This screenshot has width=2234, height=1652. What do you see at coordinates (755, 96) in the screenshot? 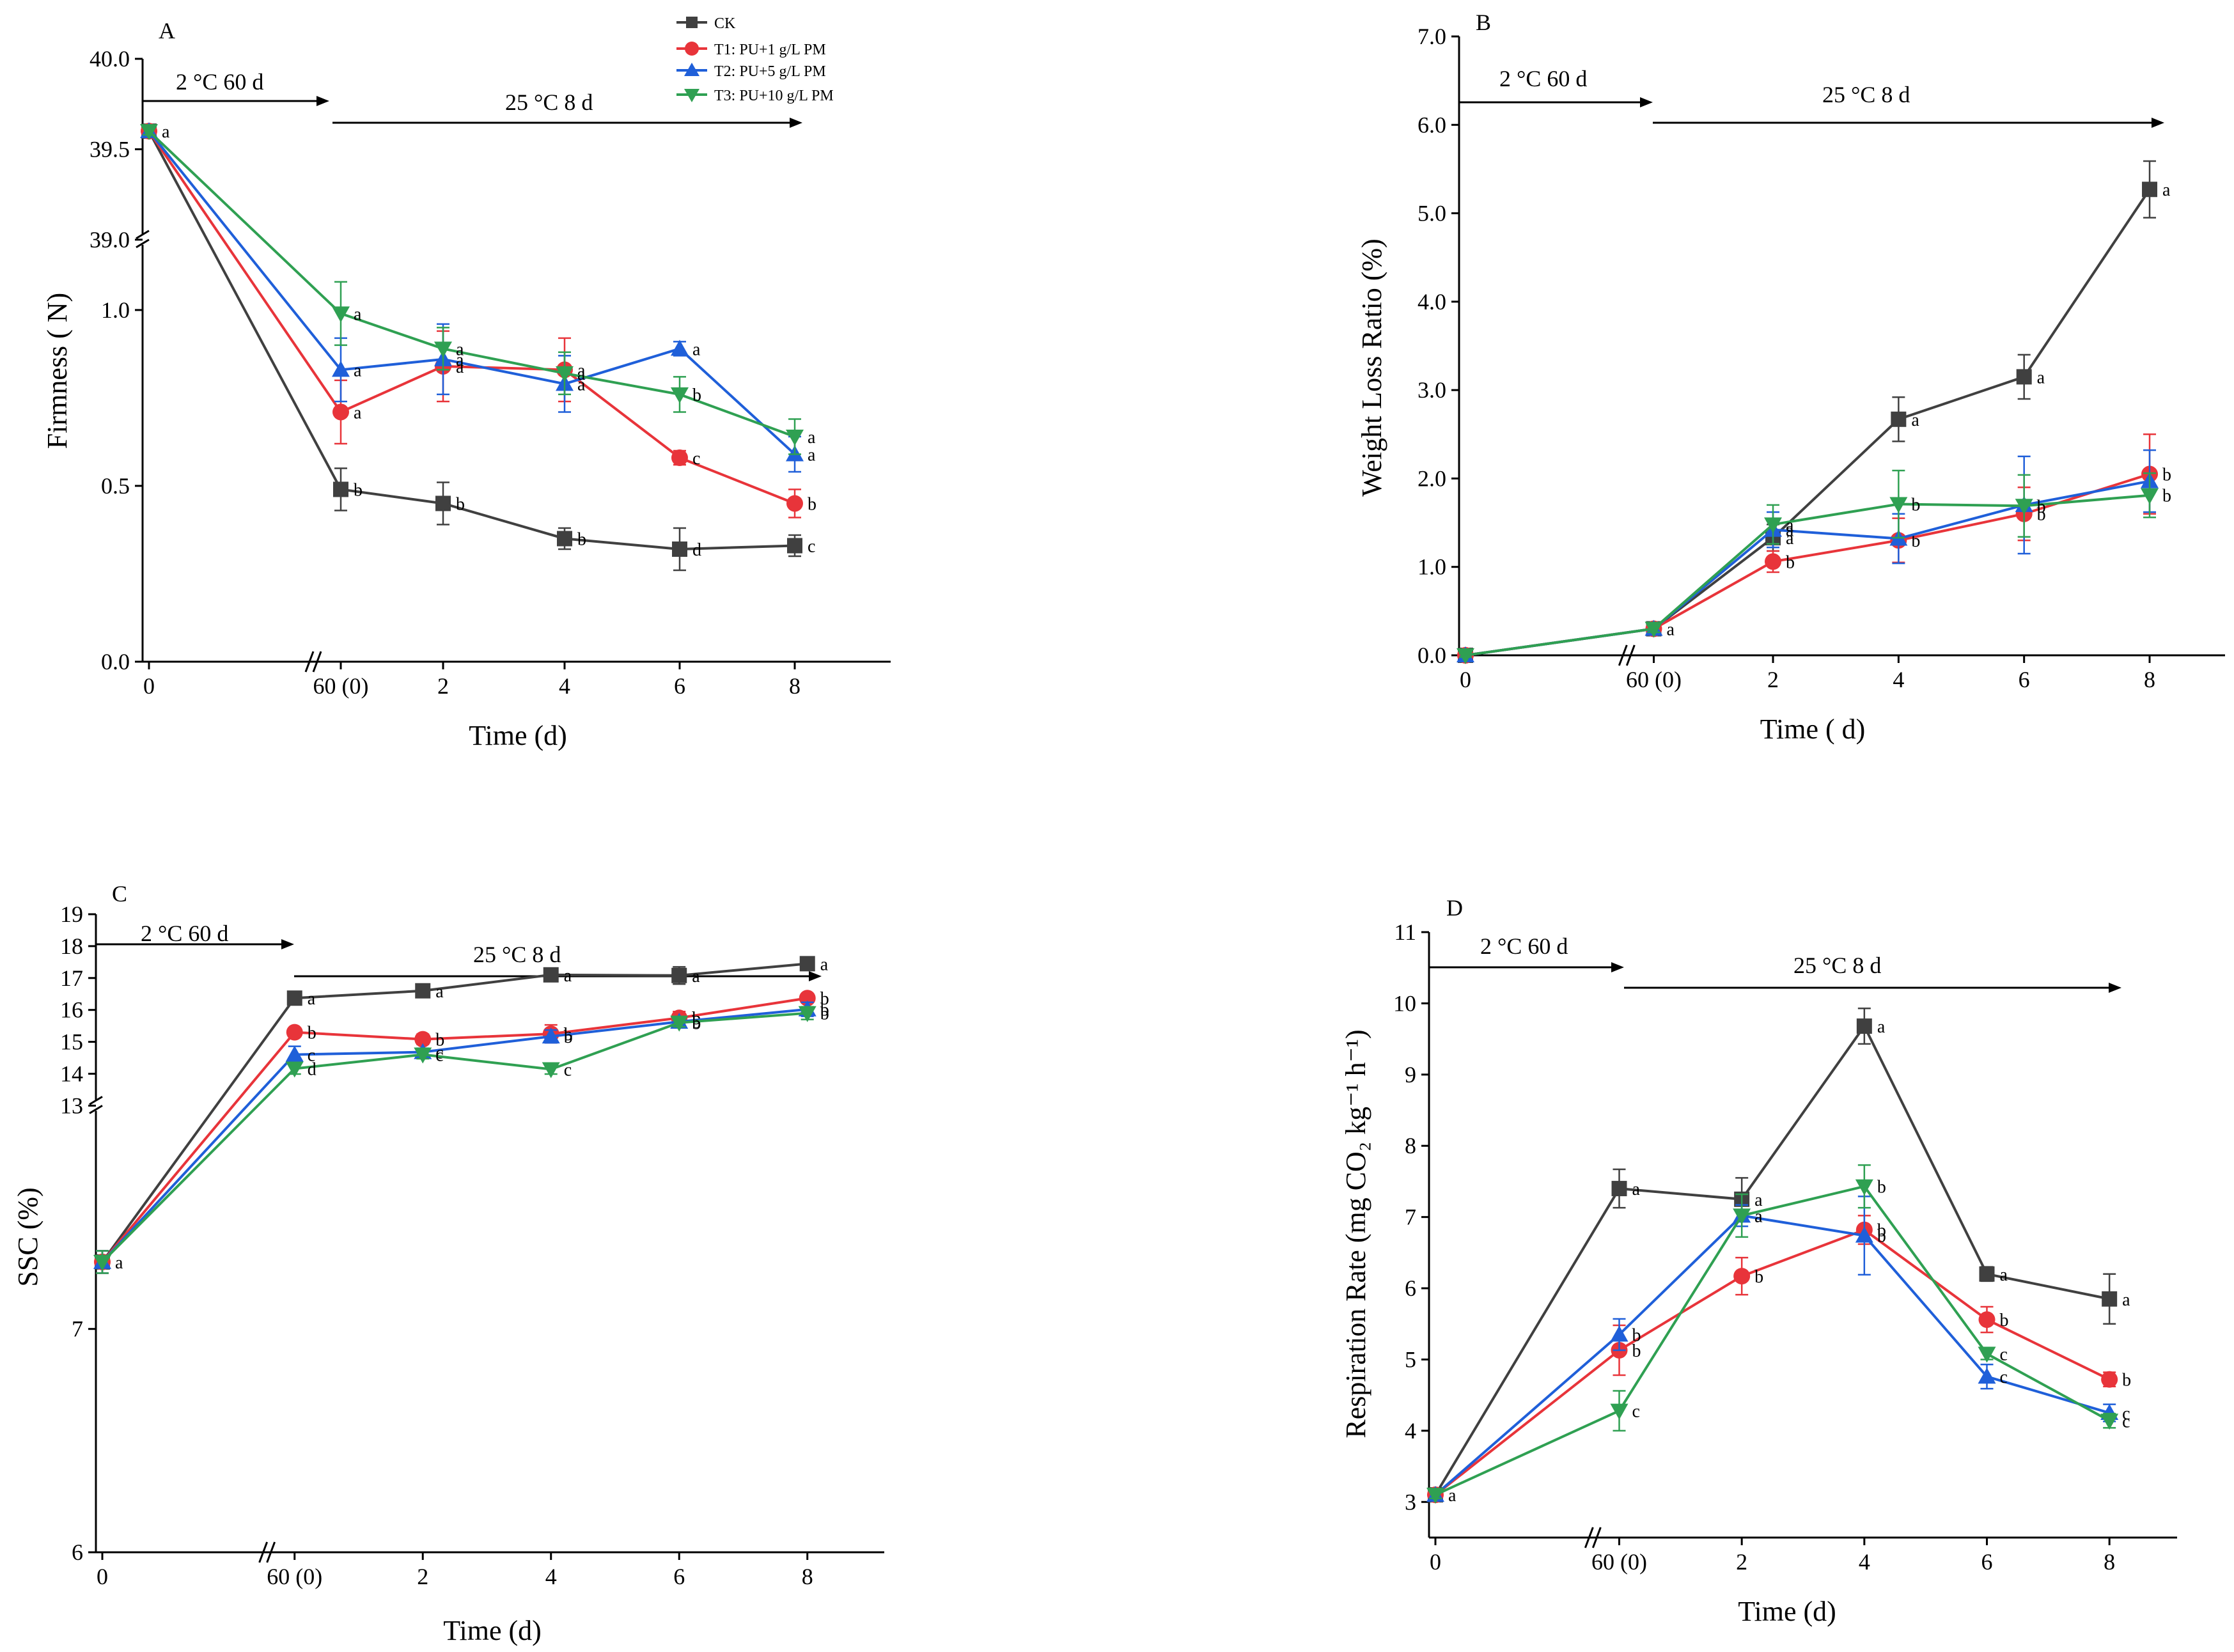
I see `legend-item-t3: T3: PU+10 g/L PM` at bounding box center [755, 96].